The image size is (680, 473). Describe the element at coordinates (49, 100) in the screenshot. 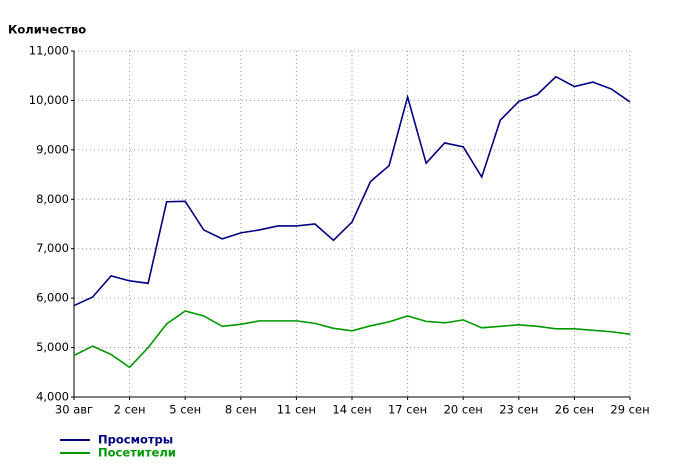

I see `y-tick-label: 10,000` at that location.